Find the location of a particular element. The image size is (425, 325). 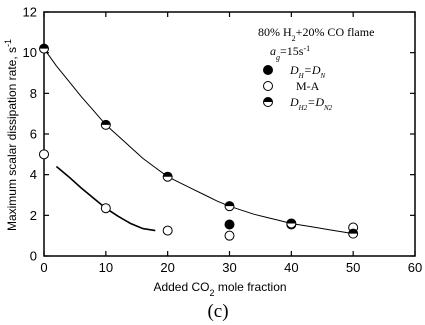

x-tick-label: 10 is located at coordinates (106, 267).